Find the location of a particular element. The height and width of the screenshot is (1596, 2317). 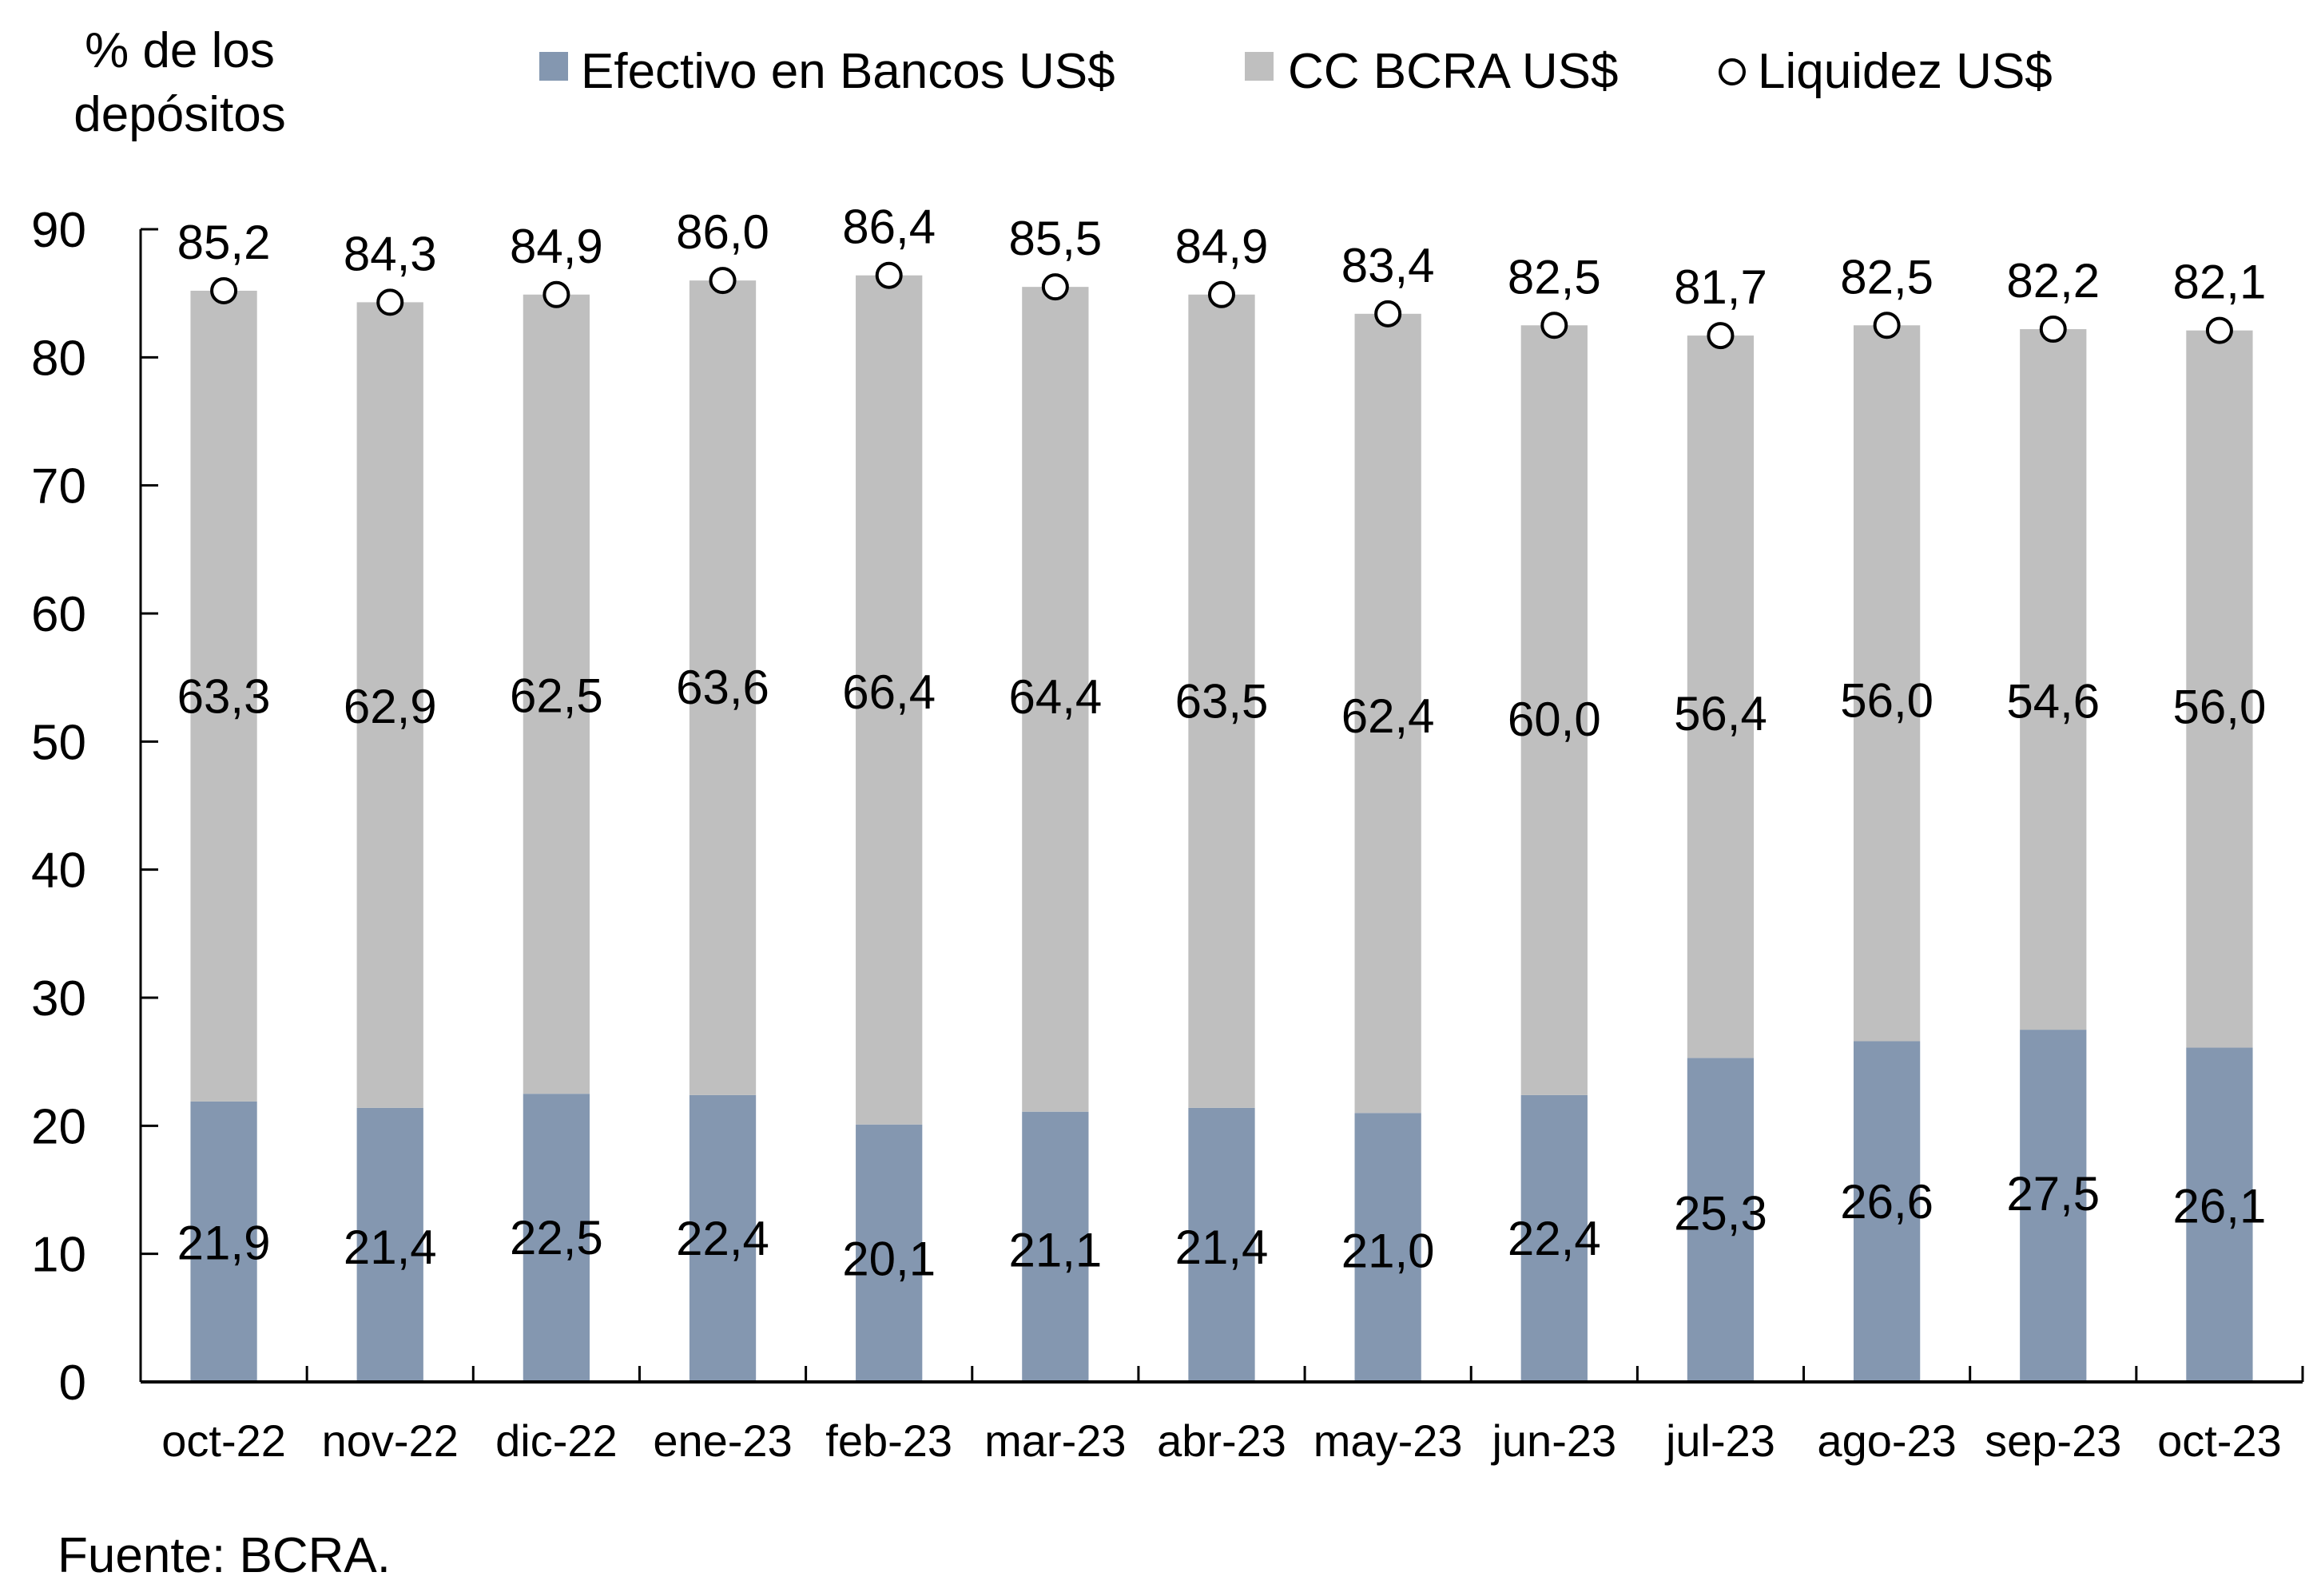

data-label-efectivo: 21,1 is located at coordinates (1055, 1250).